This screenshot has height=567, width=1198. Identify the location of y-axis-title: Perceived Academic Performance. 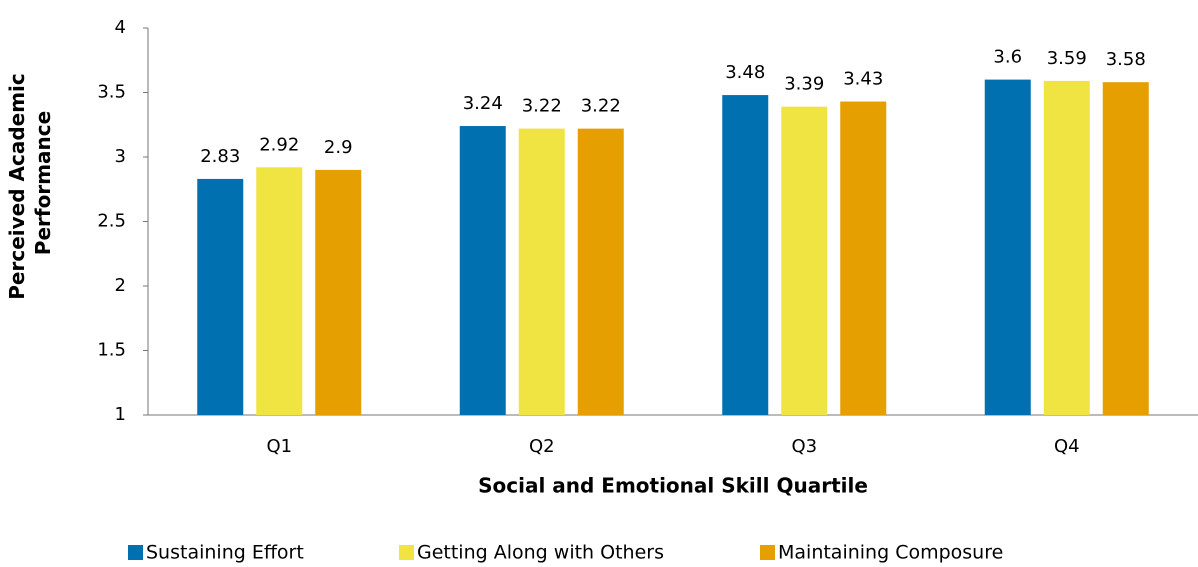
(30, 182).